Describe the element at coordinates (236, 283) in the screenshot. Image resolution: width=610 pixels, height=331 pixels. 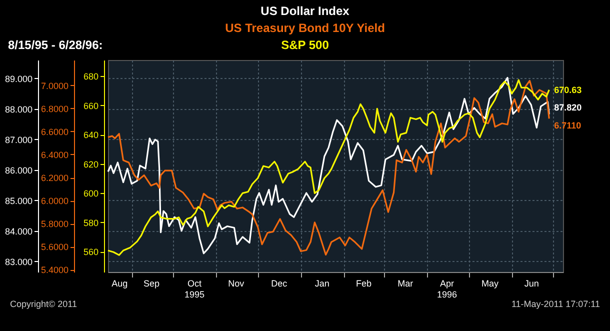
I see `x-tick-label: Nov` at that location.